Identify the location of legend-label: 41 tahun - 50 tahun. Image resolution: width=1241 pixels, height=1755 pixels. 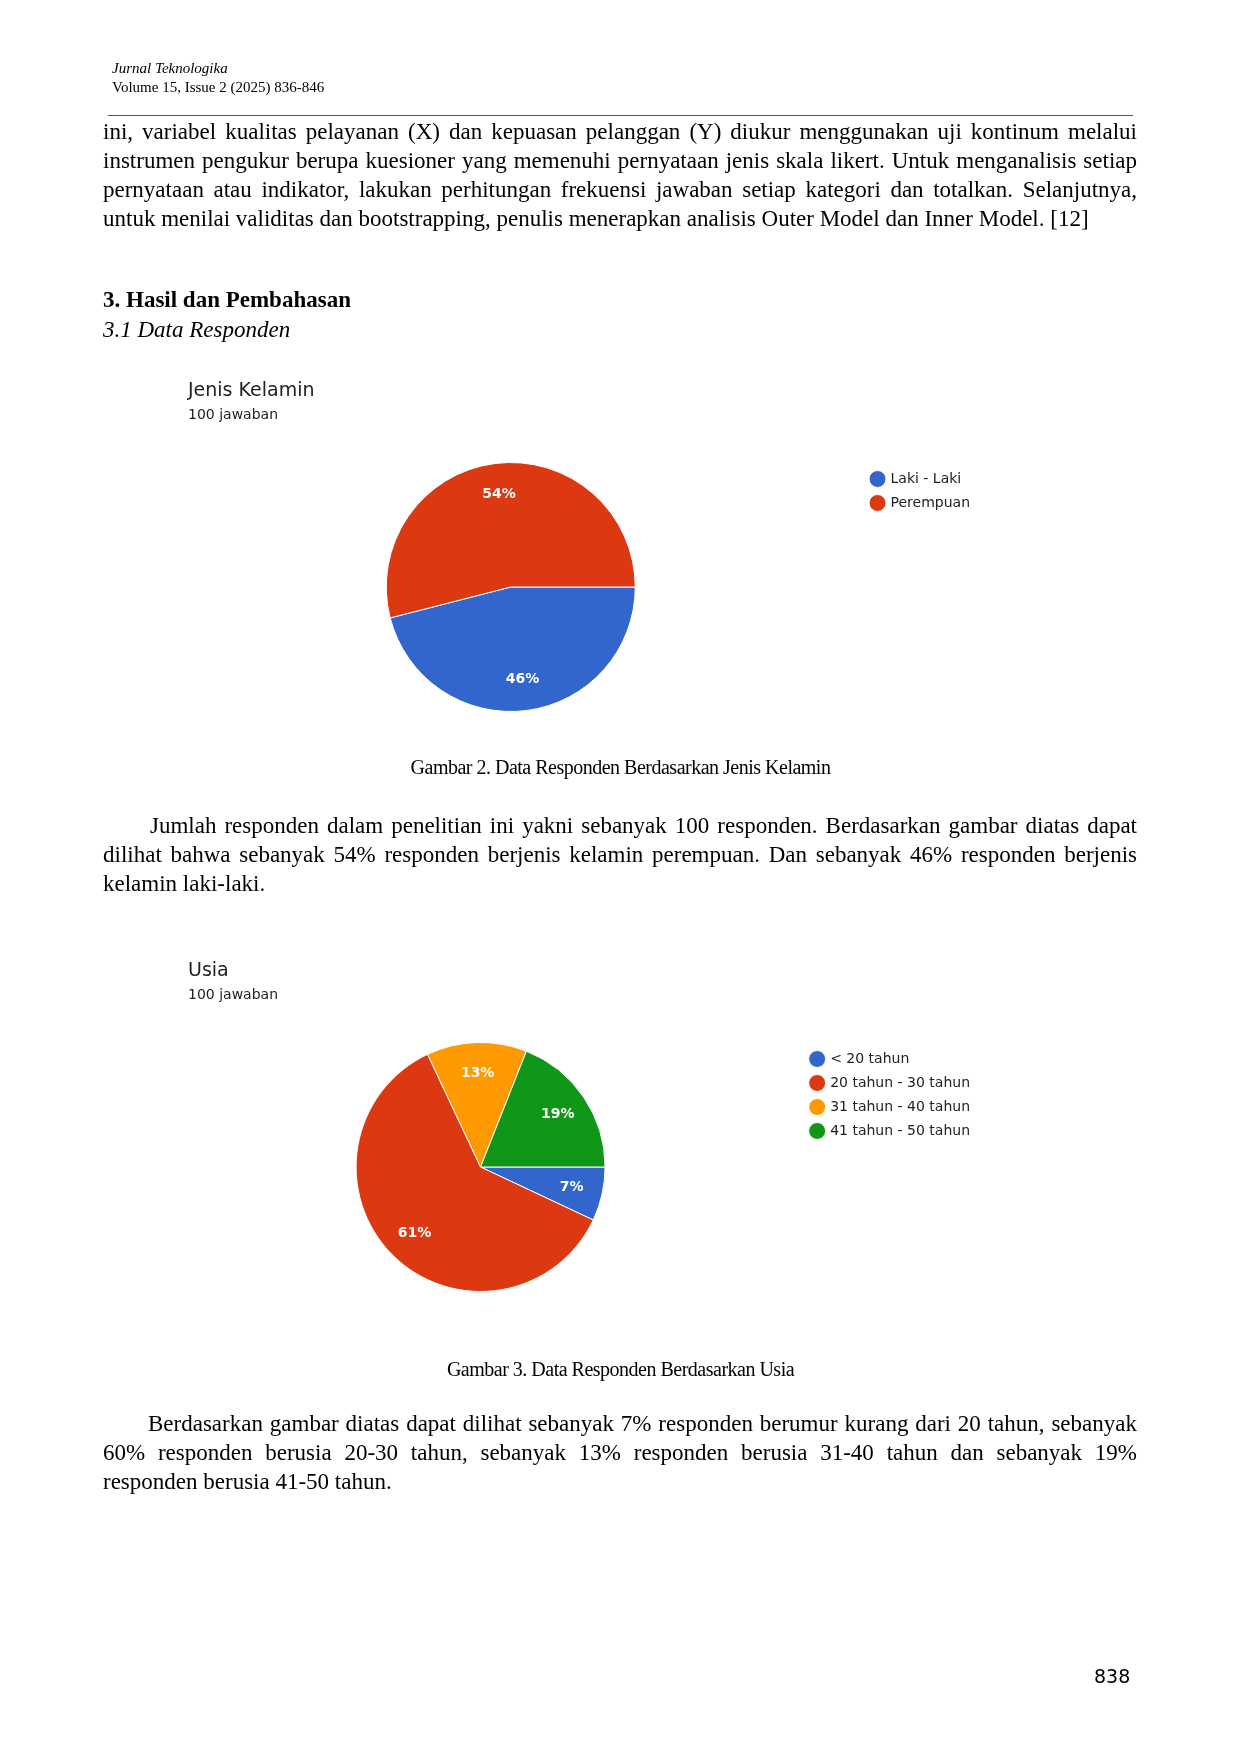
(900, 1129).